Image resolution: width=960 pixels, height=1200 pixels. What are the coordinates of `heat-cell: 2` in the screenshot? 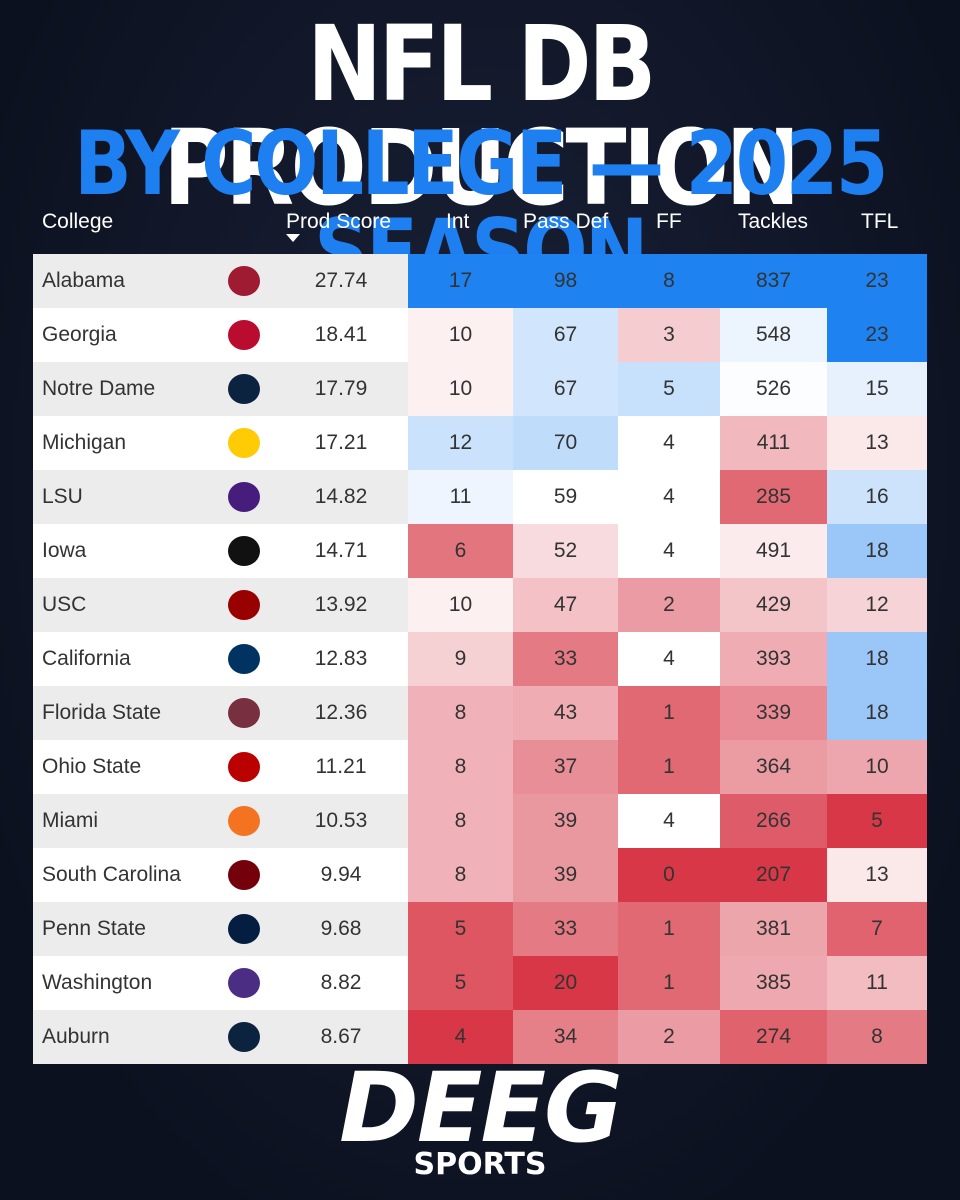 It's located at (669, 605).